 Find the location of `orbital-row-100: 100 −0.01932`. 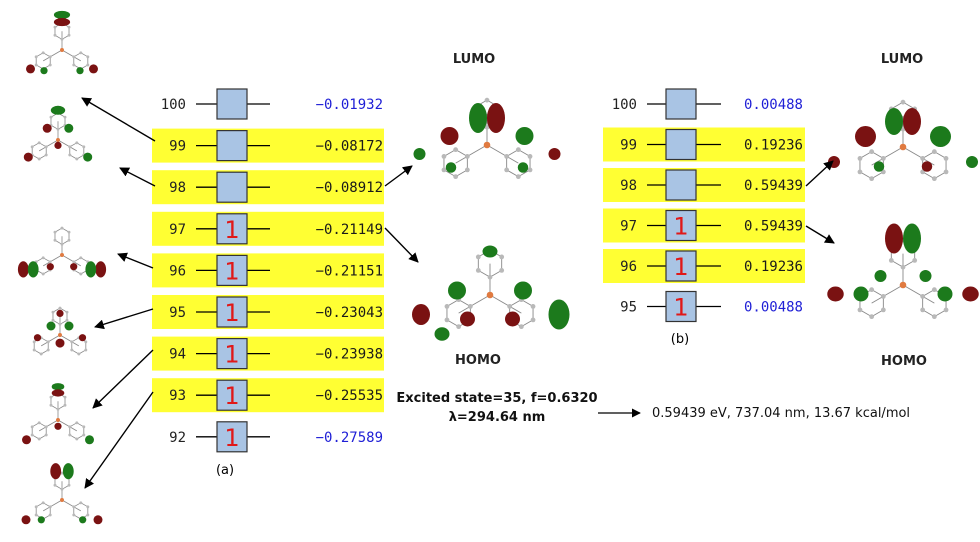

orbital-row-100: 100 −0.01932 is located at coordinates (272, 104).